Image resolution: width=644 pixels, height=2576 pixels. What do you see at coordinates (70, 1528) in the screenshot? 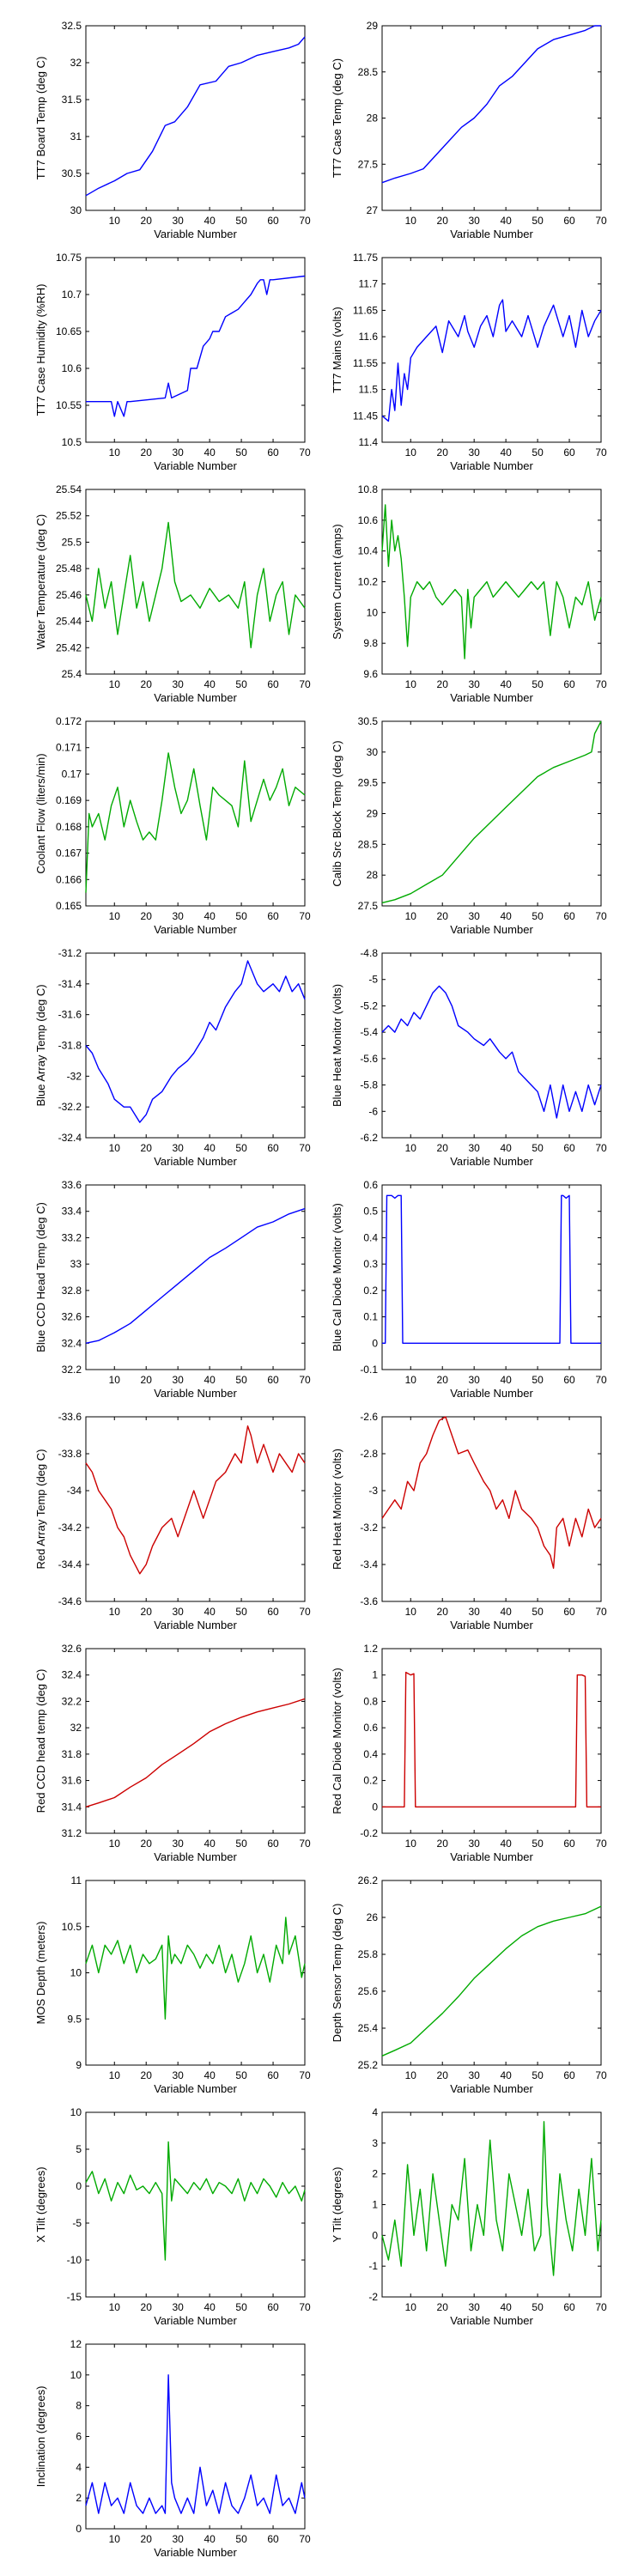
I see `y-tick-label: -34.2` at bounding box center [70, 1528].